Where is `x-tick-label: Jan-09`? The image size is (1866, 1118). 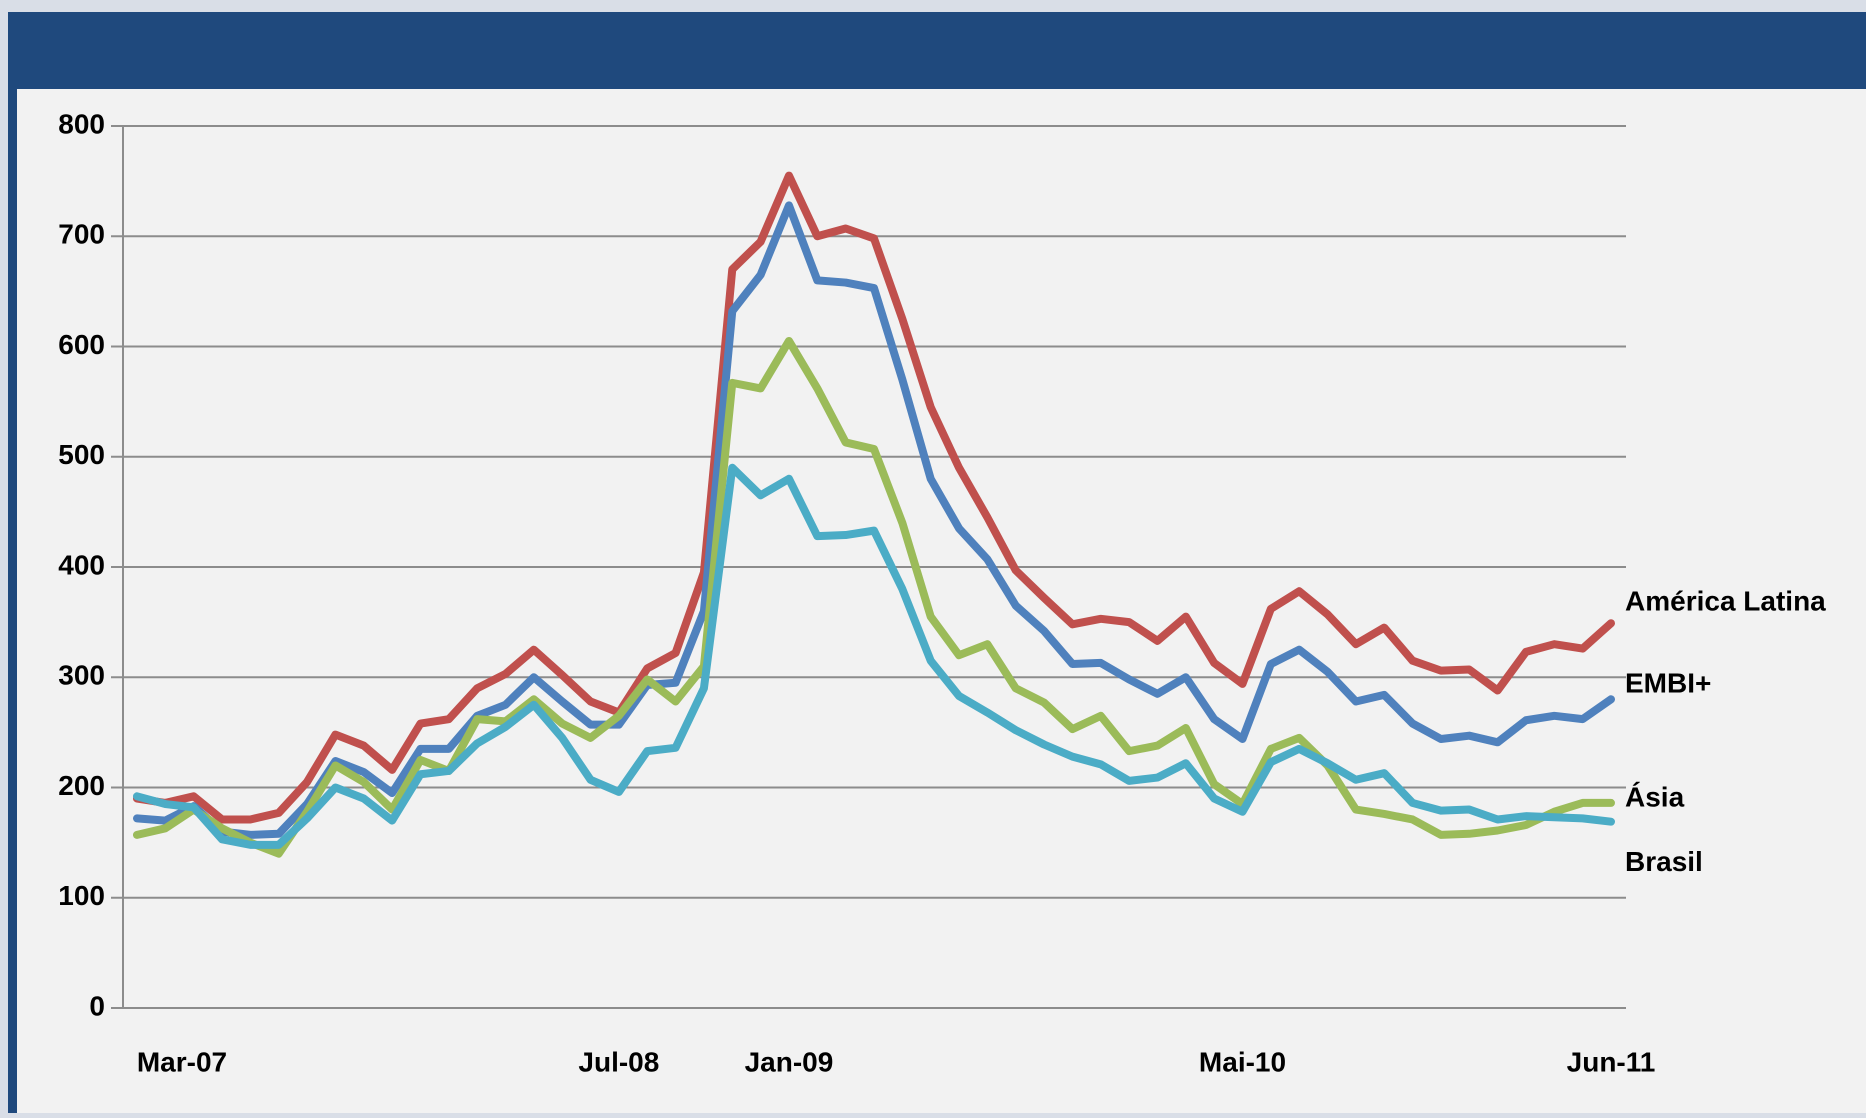
x-tick-label: Jan-09 is located at coordinates (789, 1061).